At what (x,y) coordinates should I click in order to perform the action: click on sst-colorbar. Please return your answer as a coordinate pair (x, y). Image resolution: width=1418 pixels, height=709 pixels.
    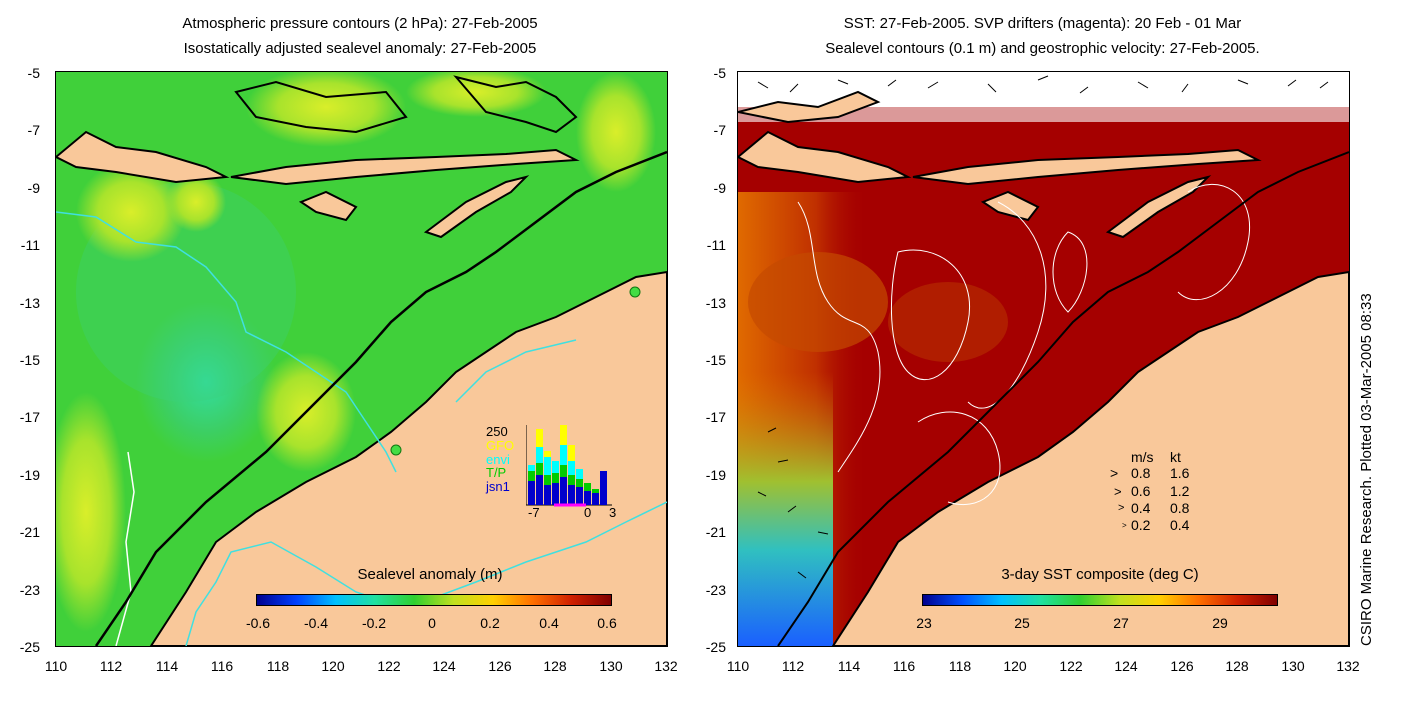
    Looking at the image, I should click on (1100, 600).